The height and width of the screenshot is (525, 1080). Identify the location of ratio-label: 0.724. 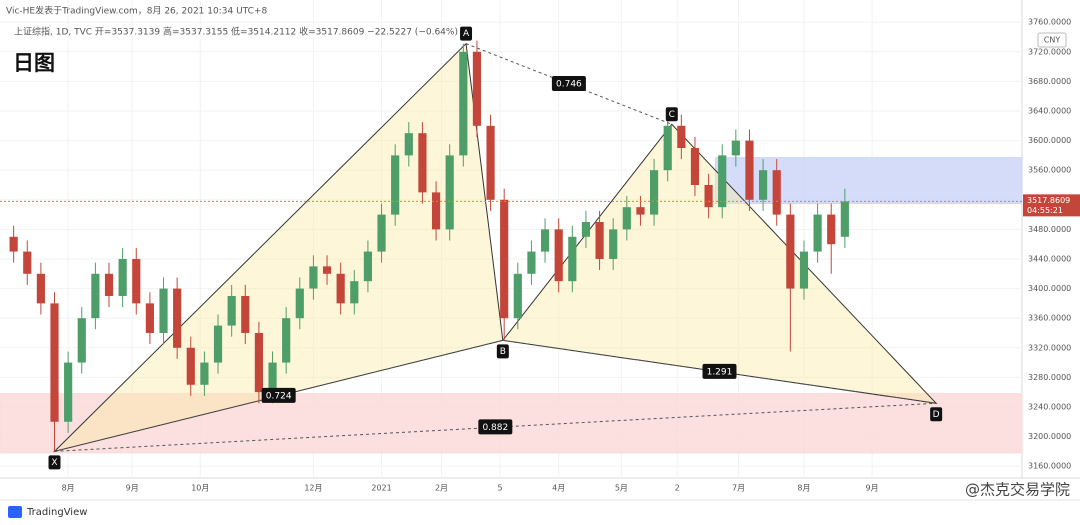
(279, 396).